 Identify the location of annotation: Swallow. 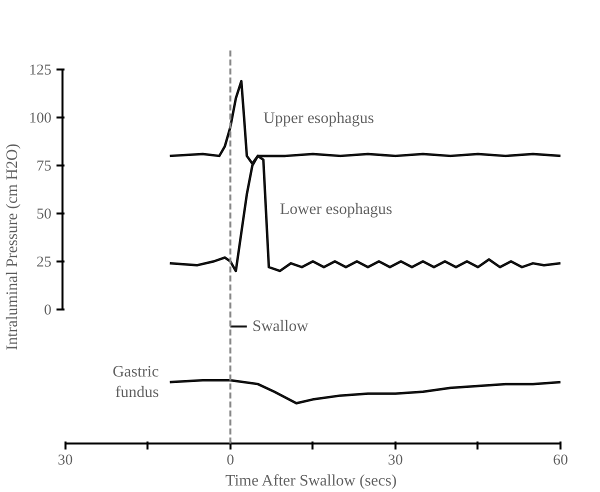
(280, 327).